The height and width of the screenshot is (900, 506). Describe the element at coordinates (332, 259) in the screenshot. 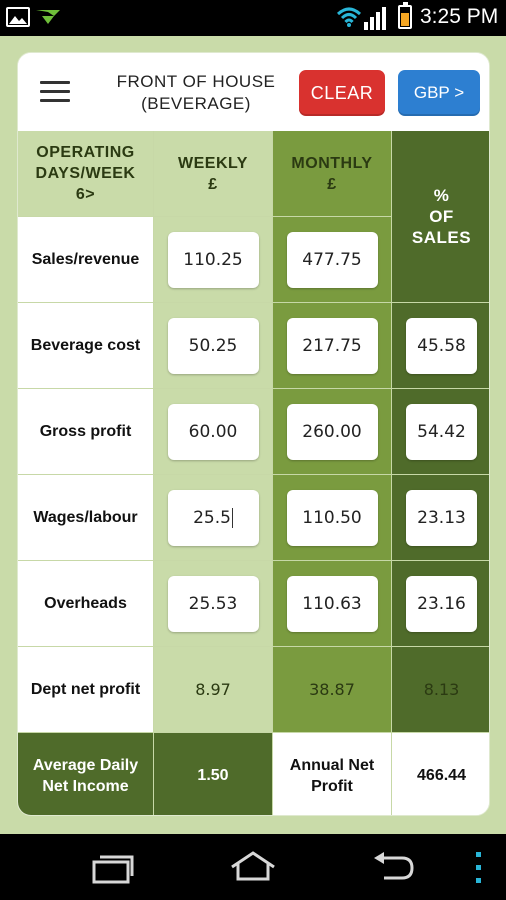

I see `monthly-sales-input: 477.75` at that location.